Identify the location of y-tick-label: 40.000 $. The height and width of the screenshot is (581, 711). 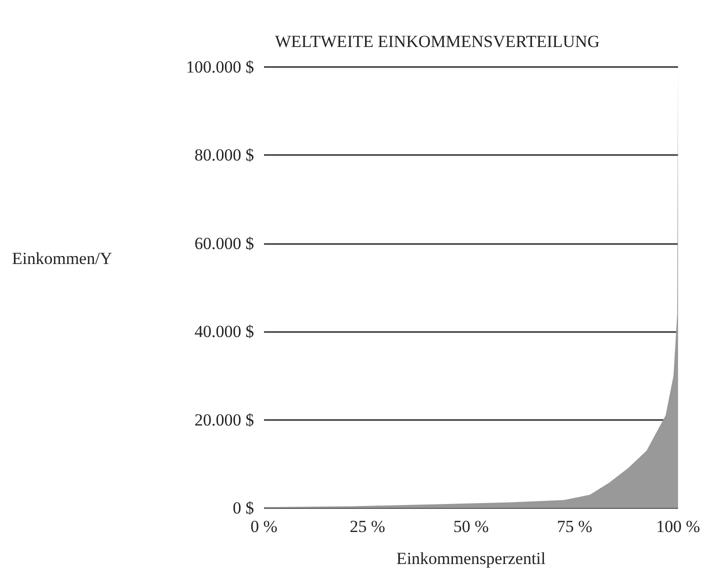
(224, 332).